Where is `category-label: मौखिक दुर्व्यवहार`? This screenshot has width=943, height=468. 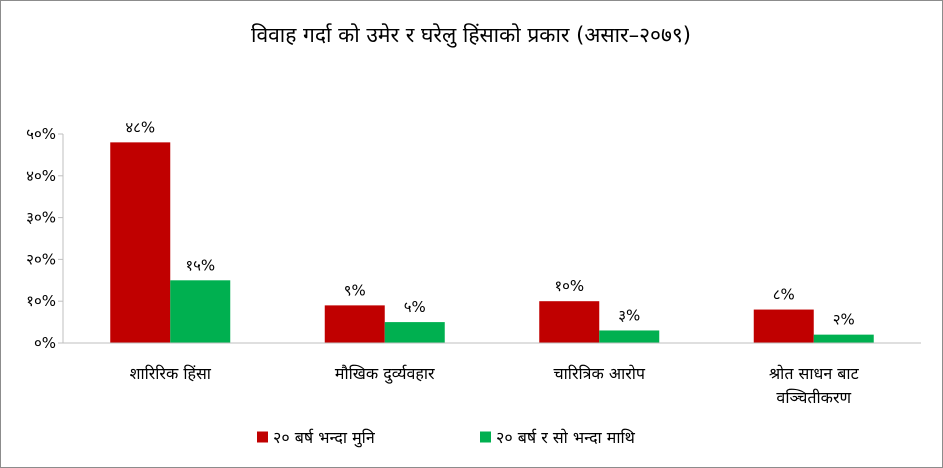 category-label: मौखिक दुर्व्यवहार is located at coordinates (385, 374).